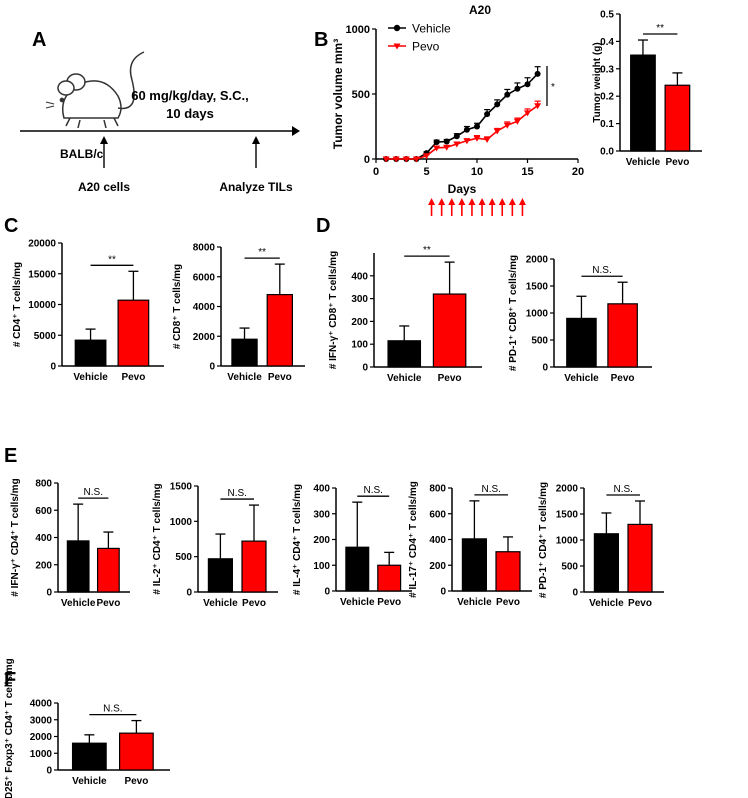 This screenshot has height=798, width=748. Describe the element at coordinates (204, 337) in the screenshot. I see `y-tick-label: 2000` at that location.